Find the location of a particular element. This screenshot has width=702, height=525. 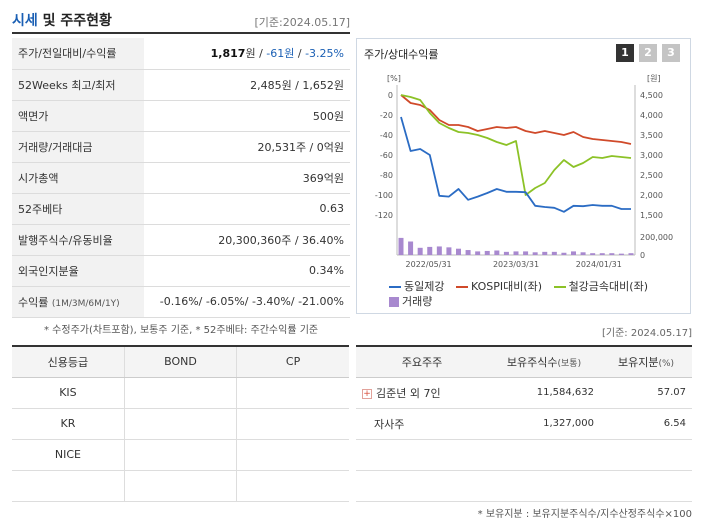

right-tick-label: 4,000 is located at coordinates (651, 115).